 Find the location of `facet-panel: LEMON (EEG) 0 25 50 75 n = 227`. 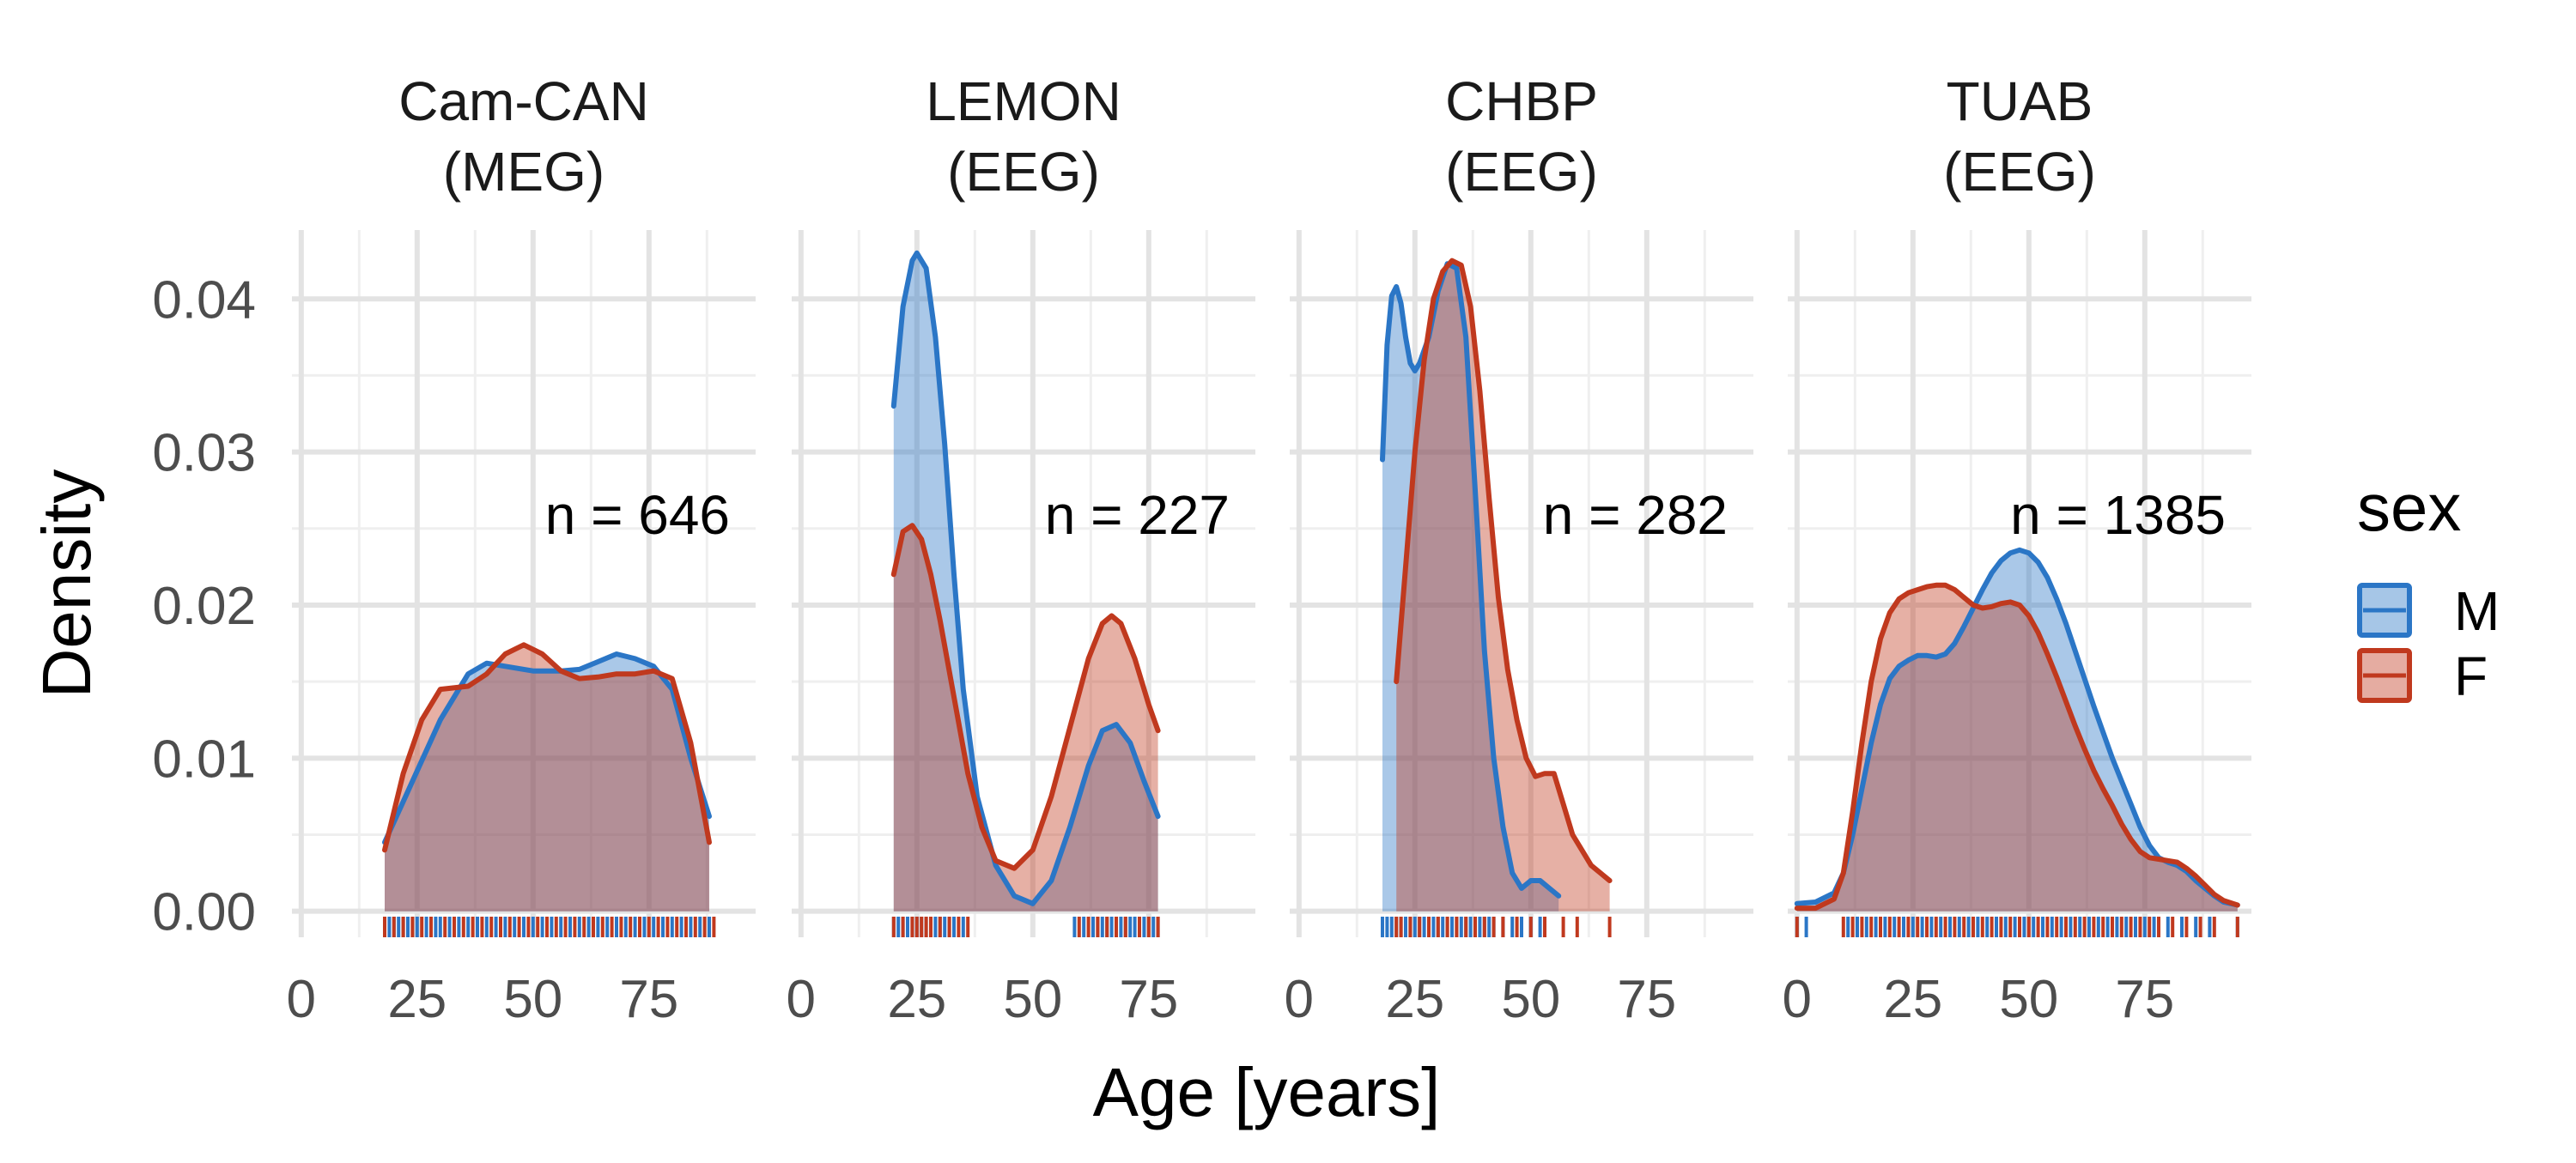

facet-panel: LEMON (EEG) 0 25 50 75 n = 227 is located at coordinates (1021, 549).